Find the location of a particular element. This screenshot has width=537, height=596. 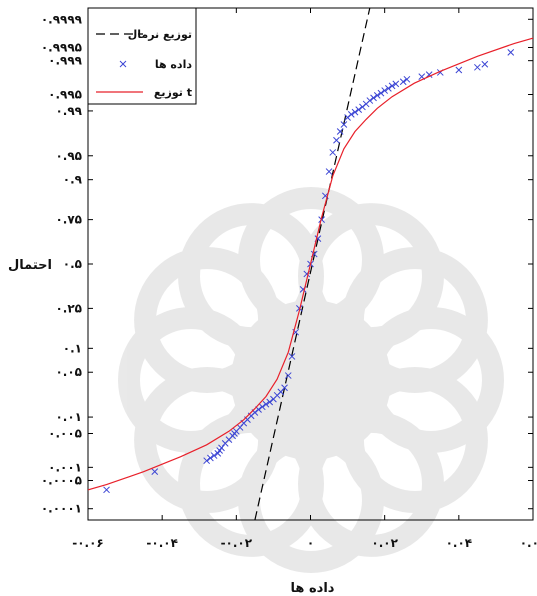

legend-label: توزیع نرمال is located at coordinates (160, 34).